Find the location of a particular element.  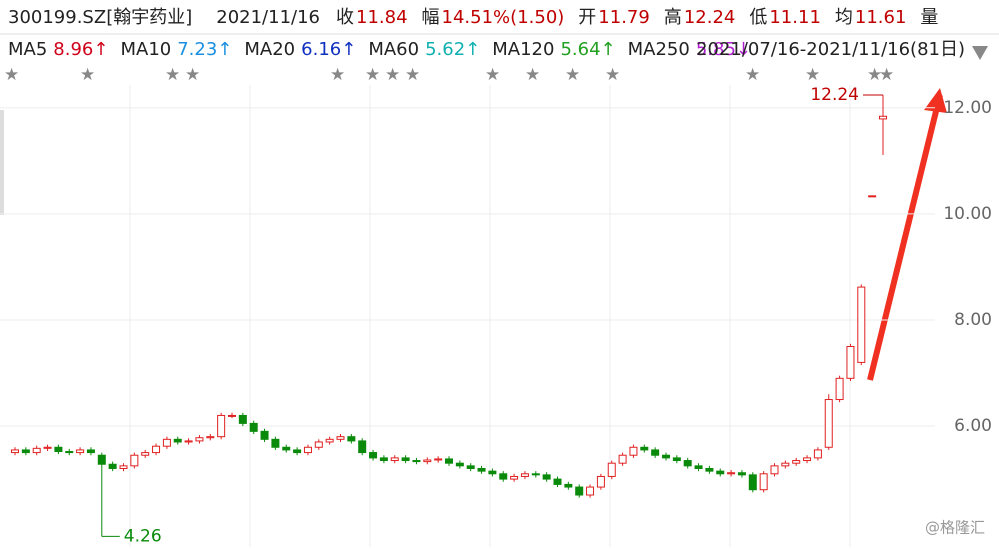

scroll-handle is located at coordinates (2, 162).